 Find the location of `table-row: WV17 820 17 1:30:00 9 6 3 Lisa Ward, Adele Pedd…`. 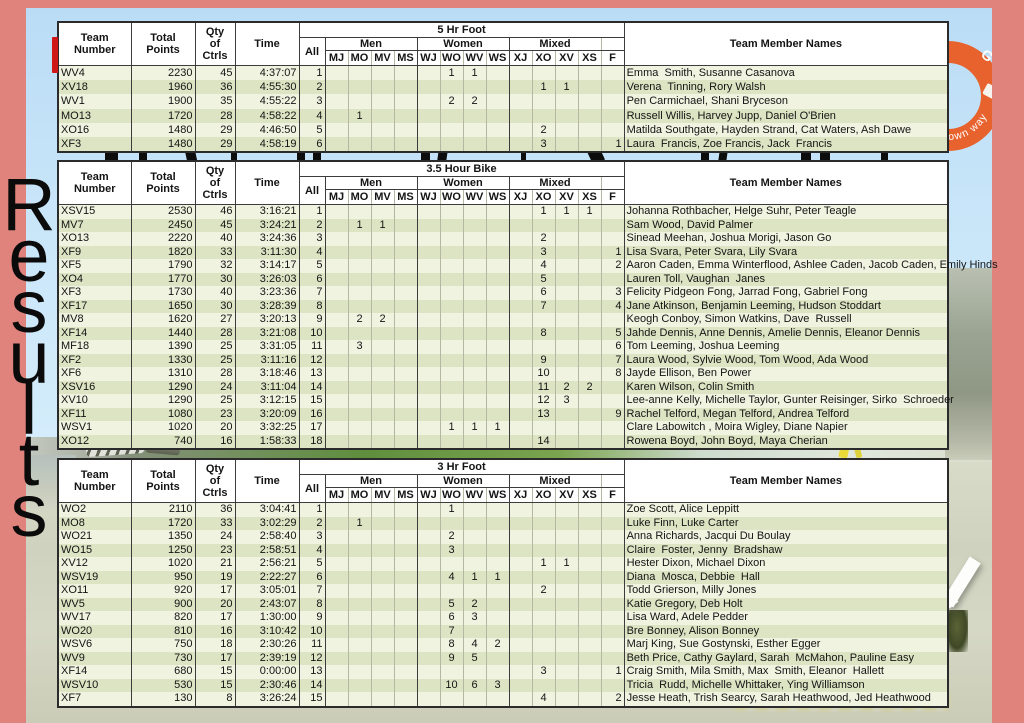

table-row: WV17 820 17 1:30:00 9 6 3 Lisa Ward, Adele Pedd… is located at coordinates (503, 618).